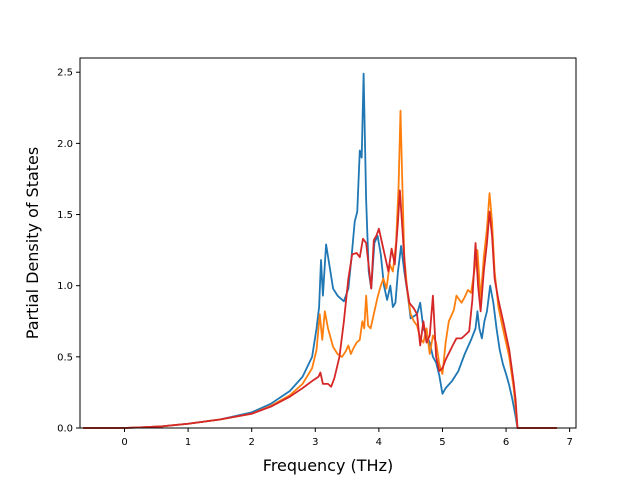 The height and width of the screenshot is (480, 640). What do you see at coordinates (379, 442) in the screenshot?
I see `x-tick-label: 4` at bounding box center [379, 442].